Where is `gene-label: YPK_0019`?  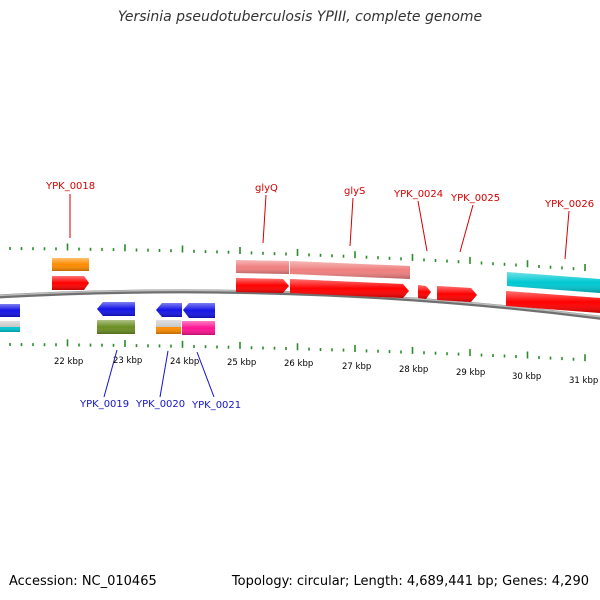
gene-label: YPK_0019 is located at coordinates (104, 404).